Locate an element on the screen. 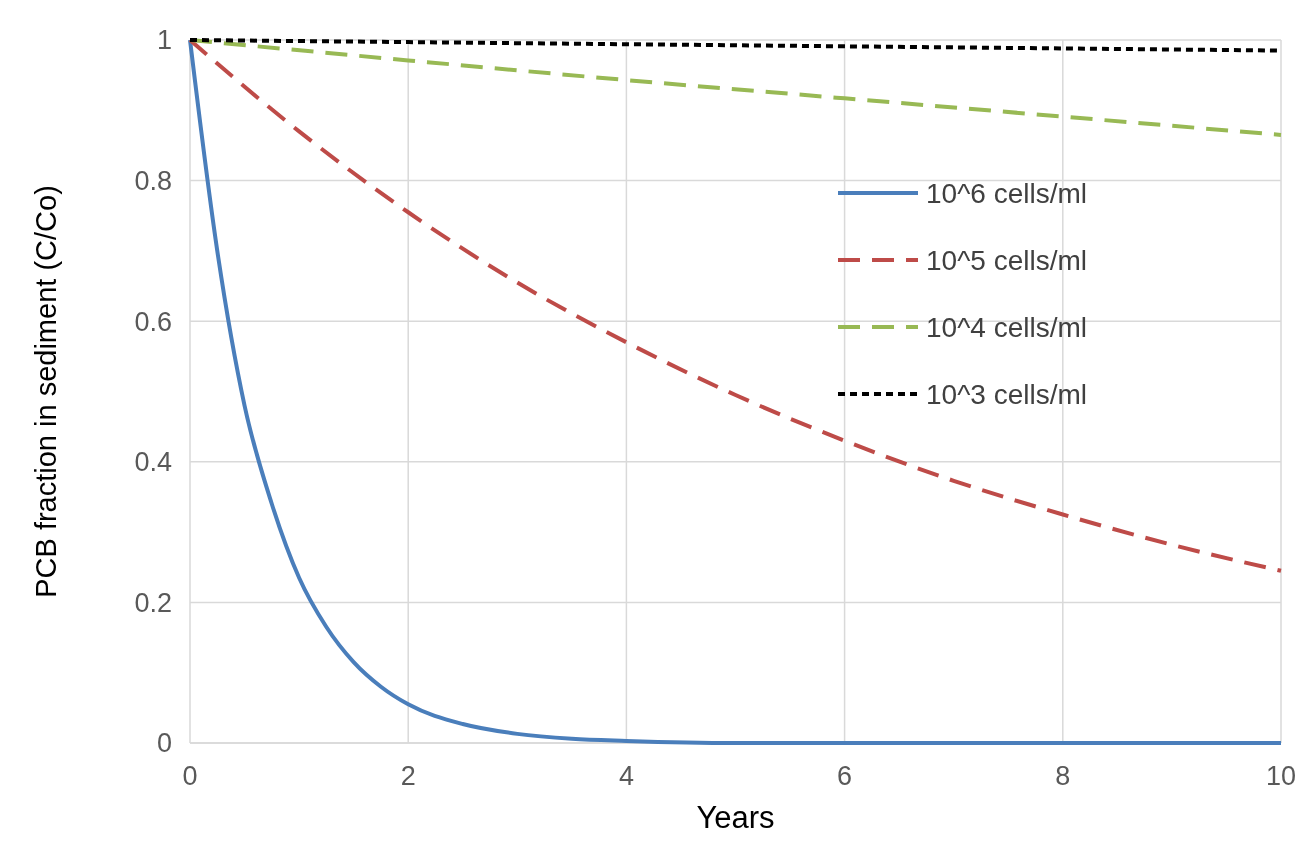  x-tick-label: 0 is located at coordinates (190, 776).